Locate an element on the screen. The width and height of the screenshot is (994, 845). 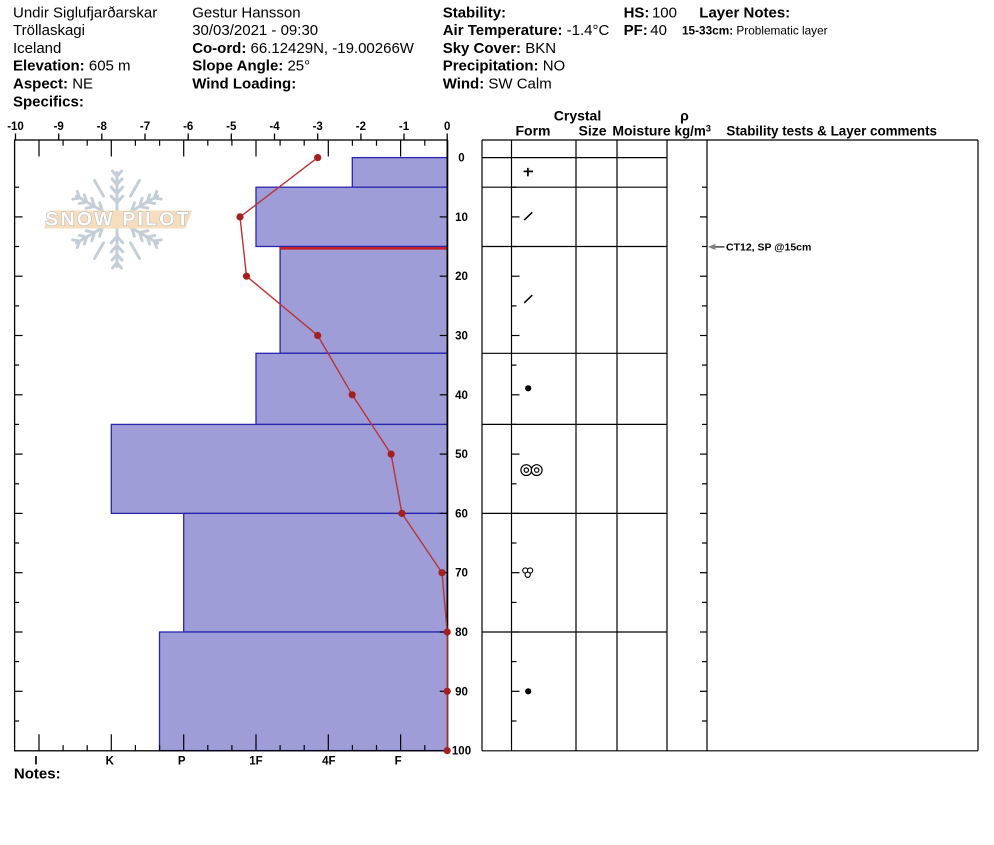
svg-text: Gestur Hansson is located at coordinates (246, 12).